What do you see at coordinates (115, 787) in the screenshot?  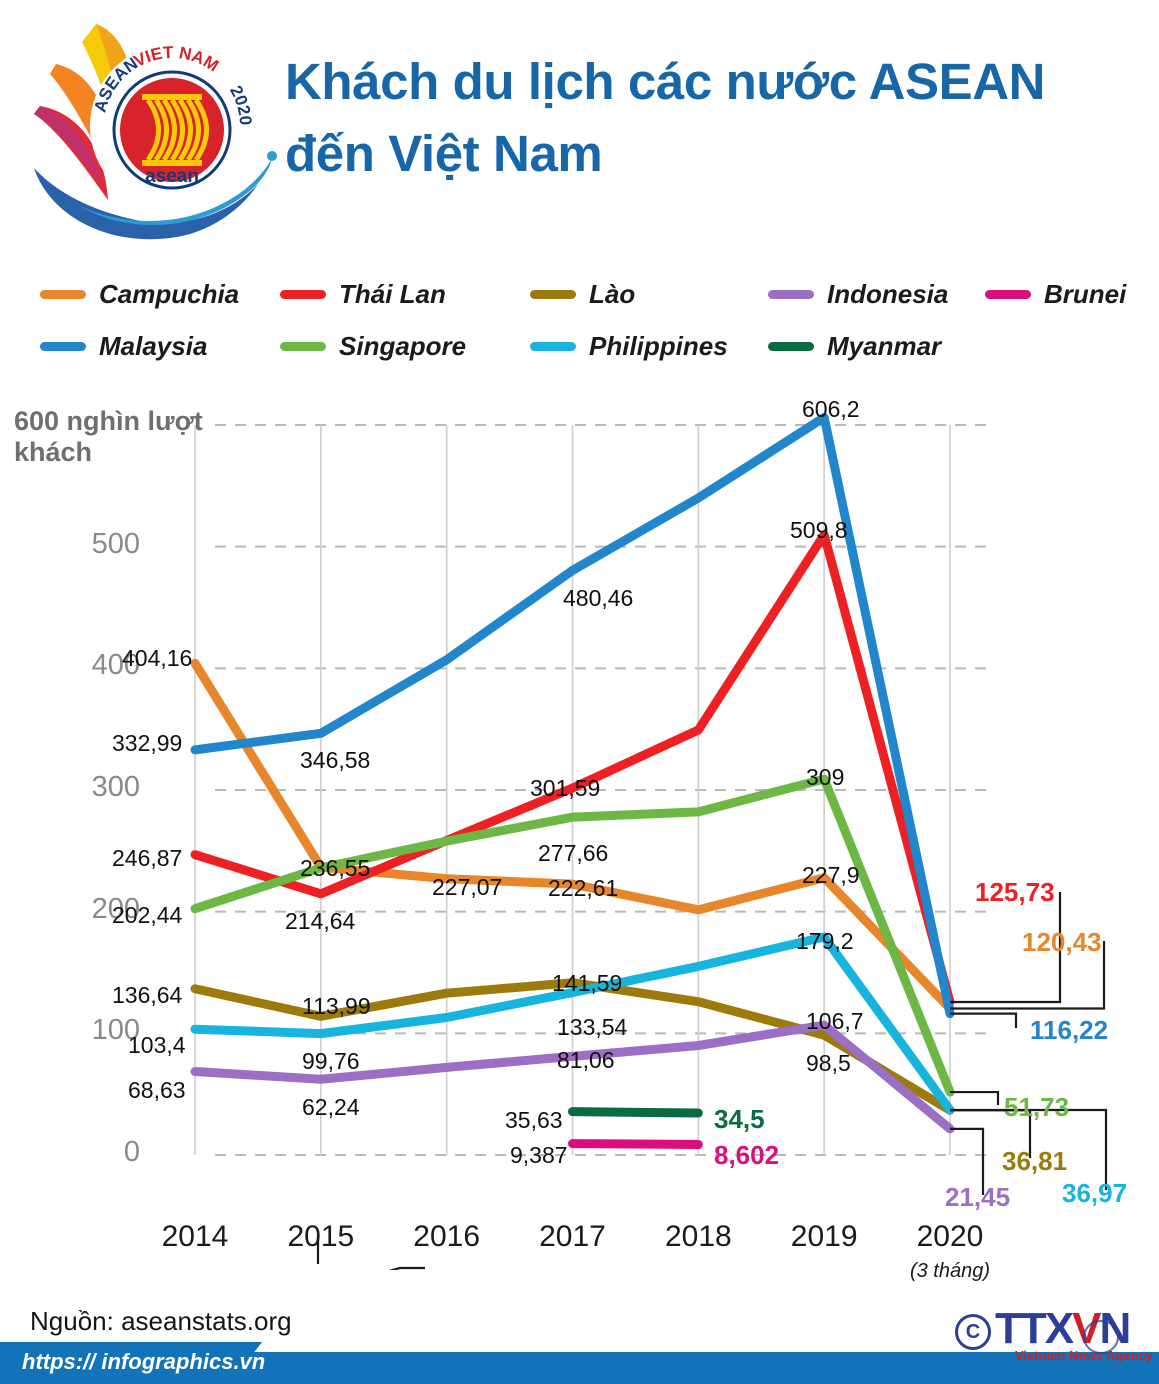 I see `y-axis-tick-label: 300` at bounding box center [115, 787].